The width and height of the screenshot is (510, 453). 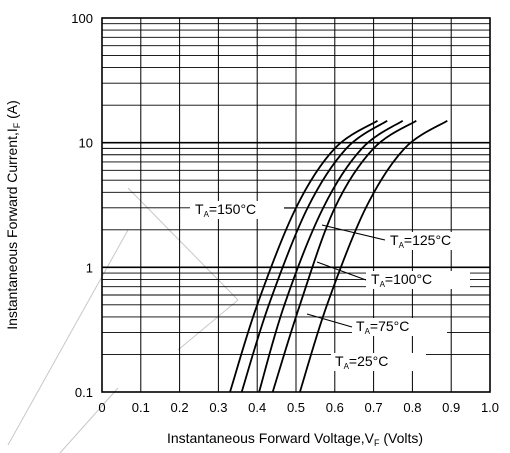 I want to click on x-tick-label: 0.7, so click(x=374, y=407).